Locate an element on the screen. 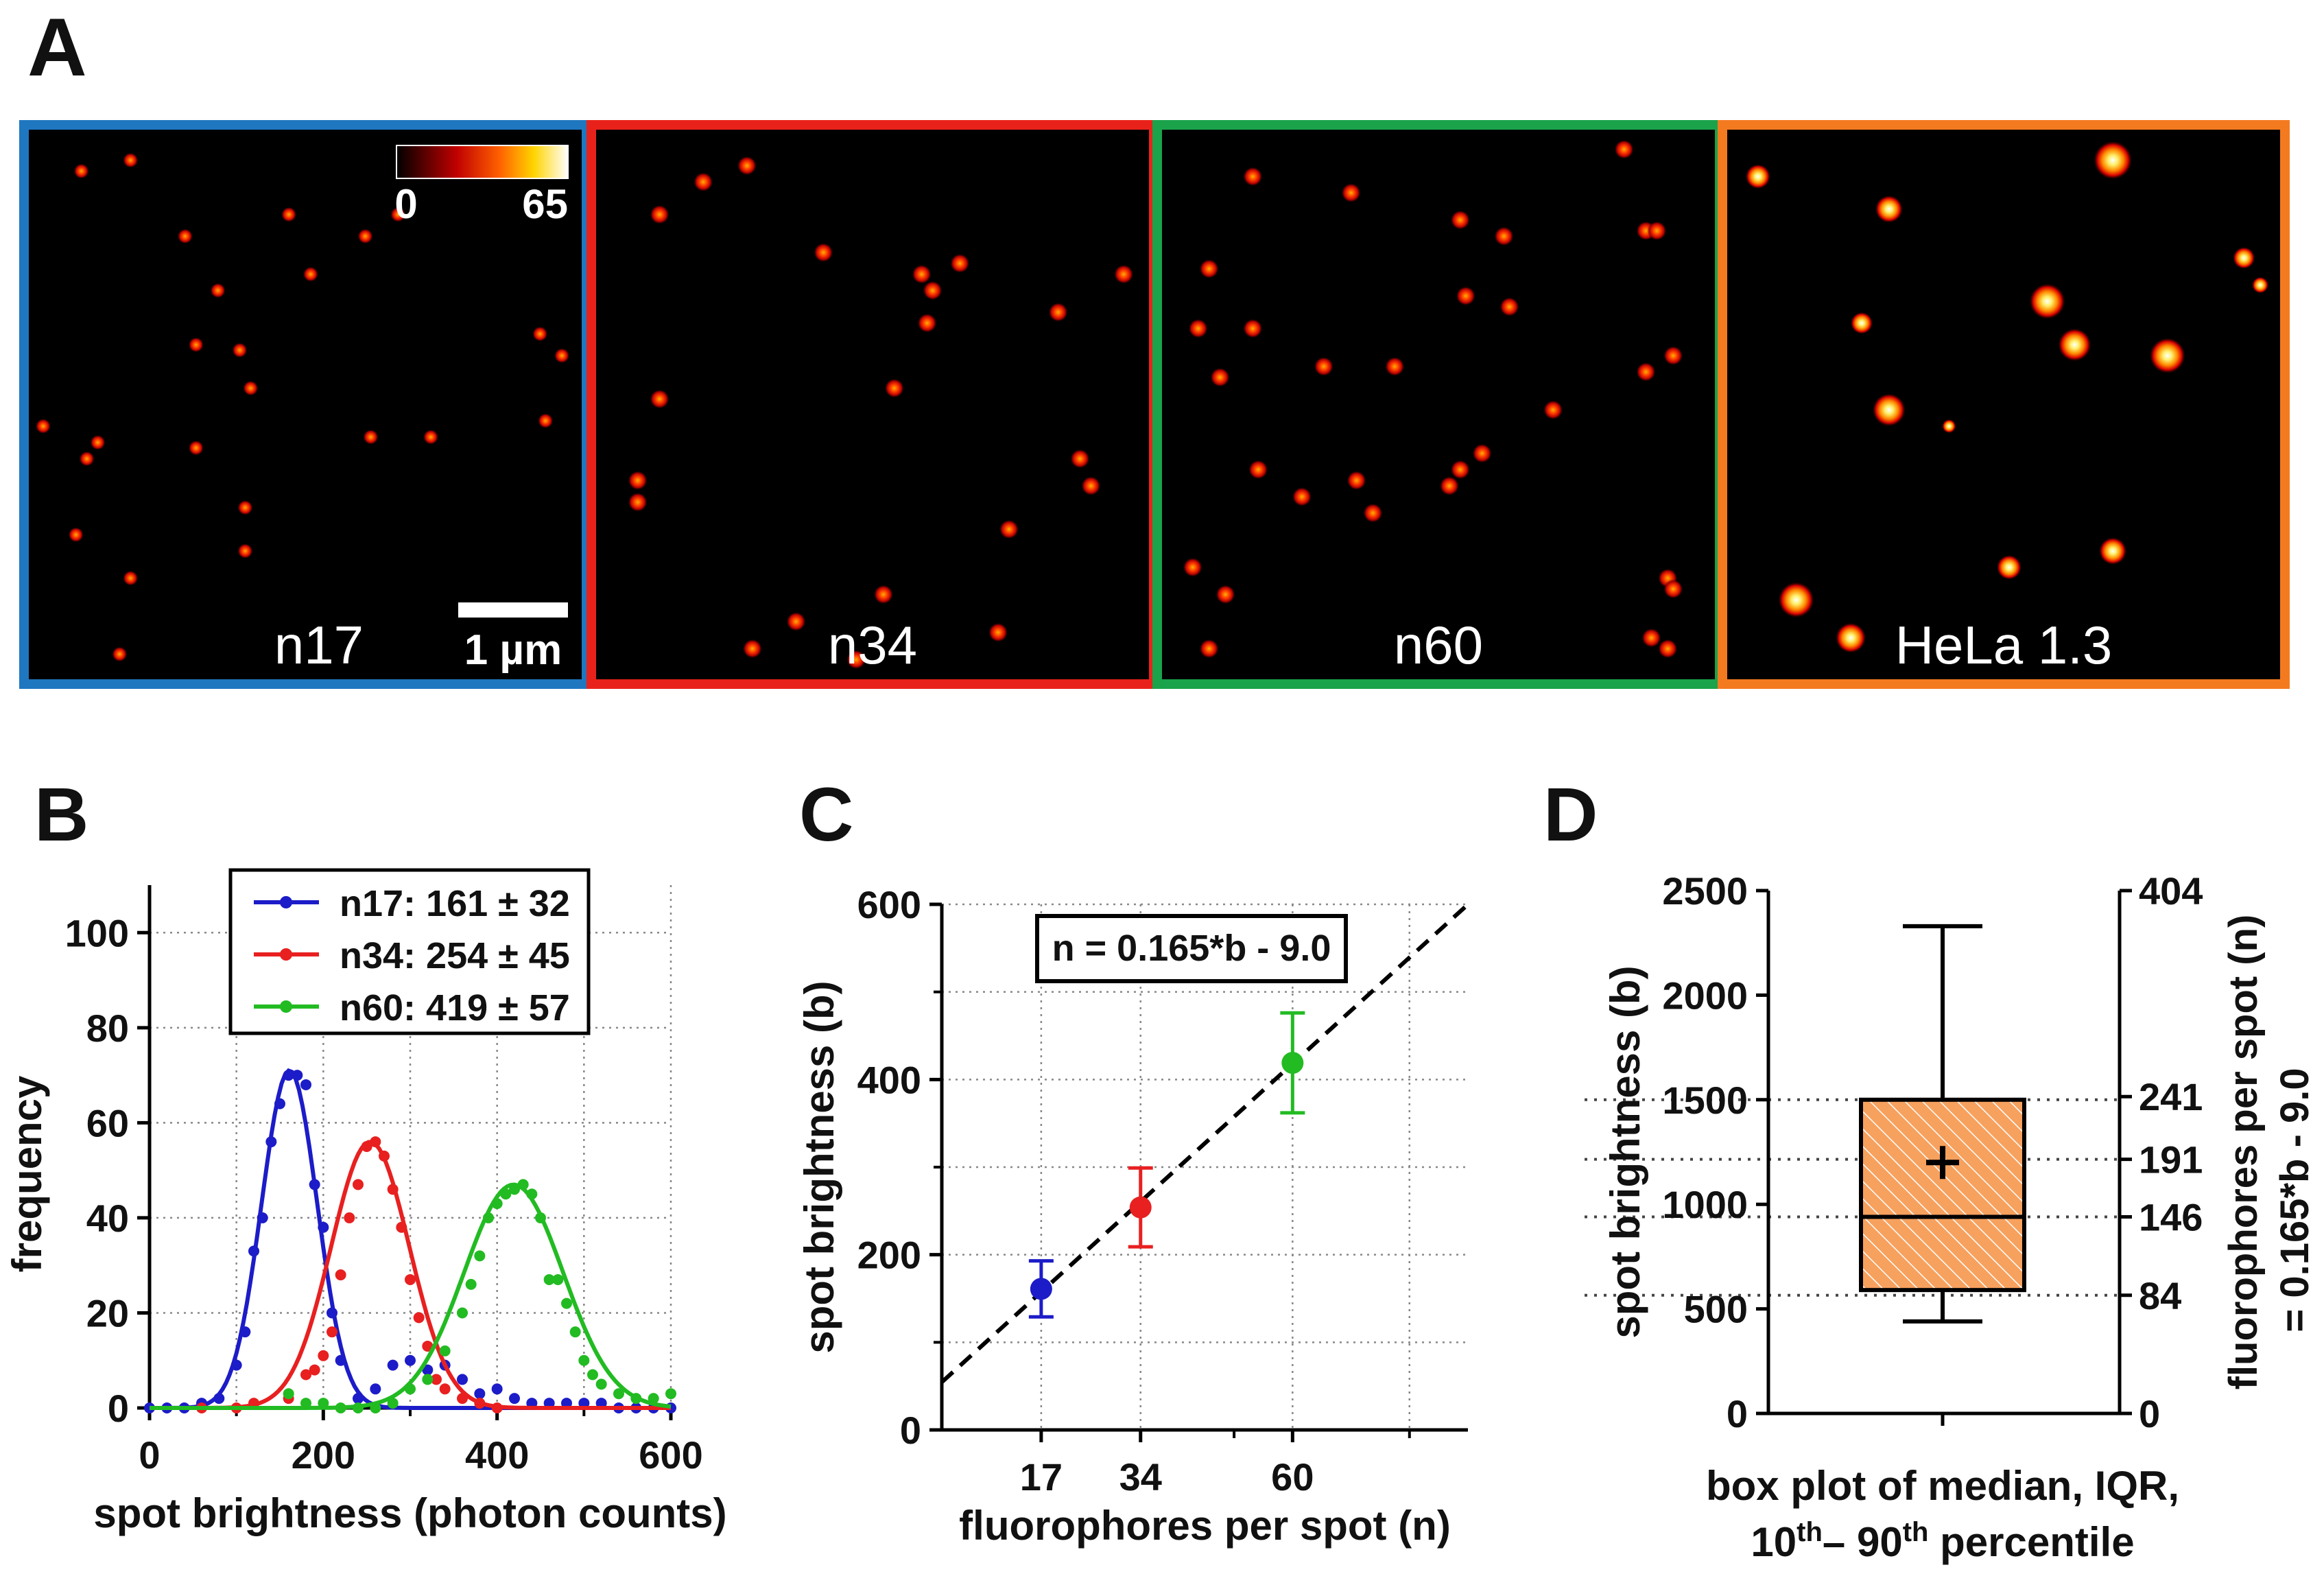 The width and height of the screenshot is (2324, 1574). y-tick-label: 0 is located at coordinates (119, 1408).